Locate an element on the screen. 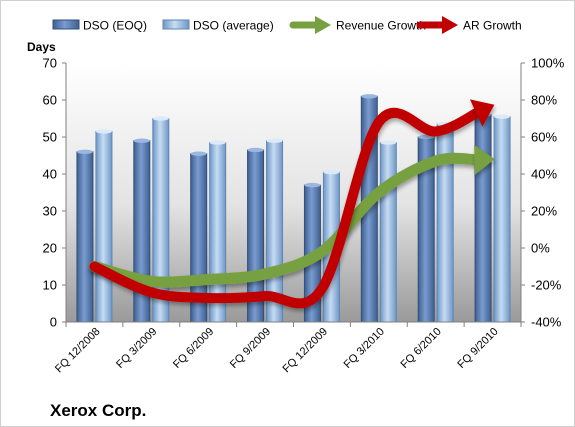  y2-tick-label: 20% is located at coordinates (544, 211).